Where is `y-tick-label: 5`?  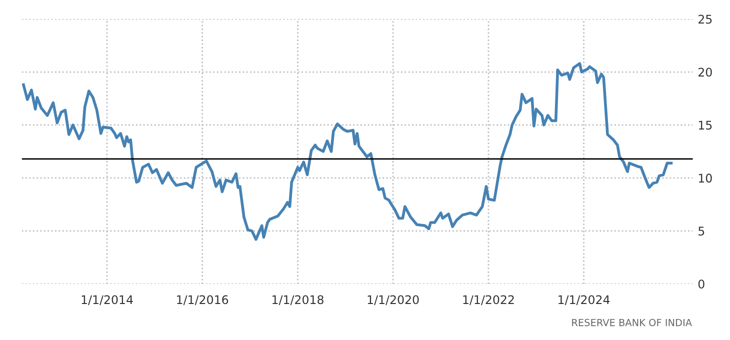 y-tick-label: 5 is located at coordinates (701, 231).